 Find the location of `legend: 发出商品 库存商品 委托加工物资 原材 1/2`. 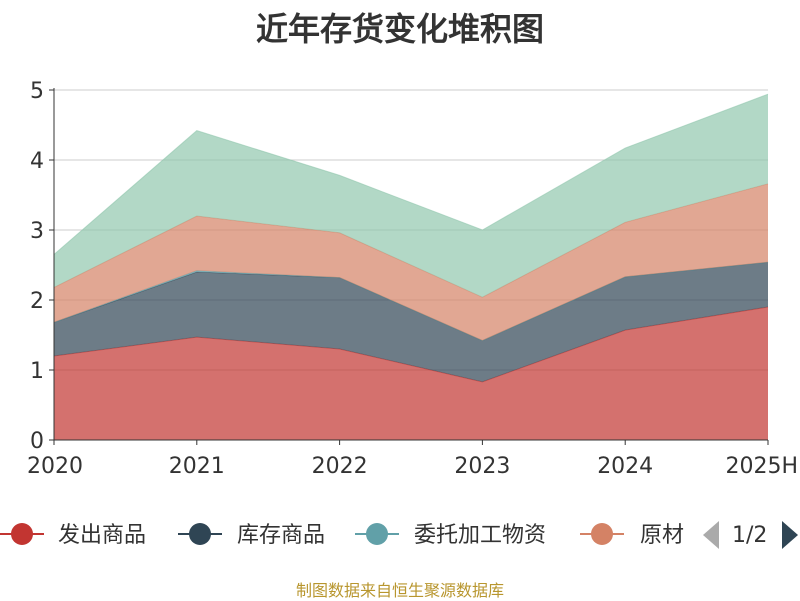

legend: 发出商品 库存商品 委托加工物资 原材 1/2 is located at coordinates (399, 535).